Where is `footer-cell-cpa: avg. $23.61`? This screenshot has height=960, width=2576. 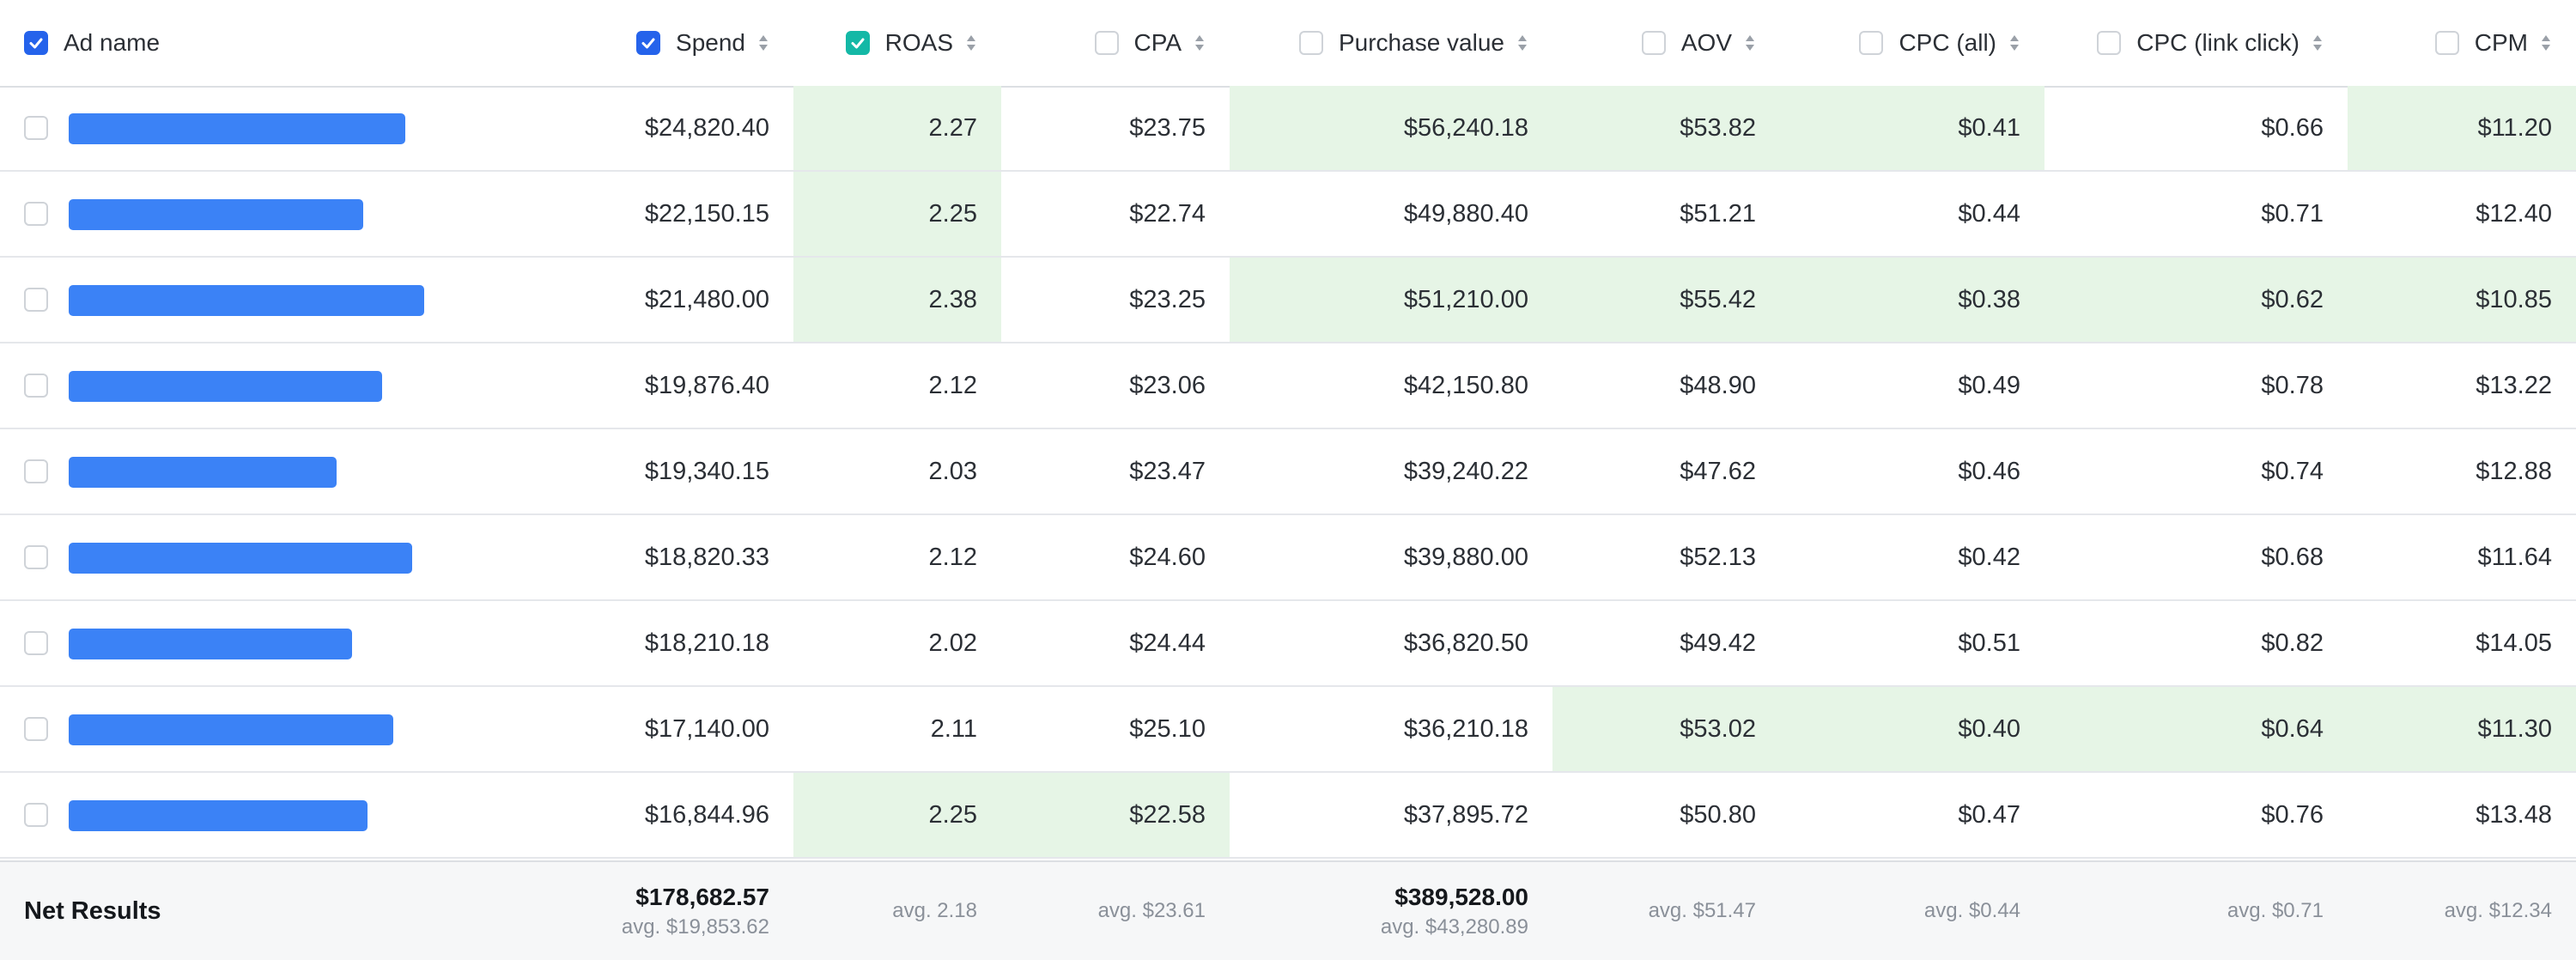
footer-cell-cpa: avg. $23.61 is located at coordinates (1115, 911).